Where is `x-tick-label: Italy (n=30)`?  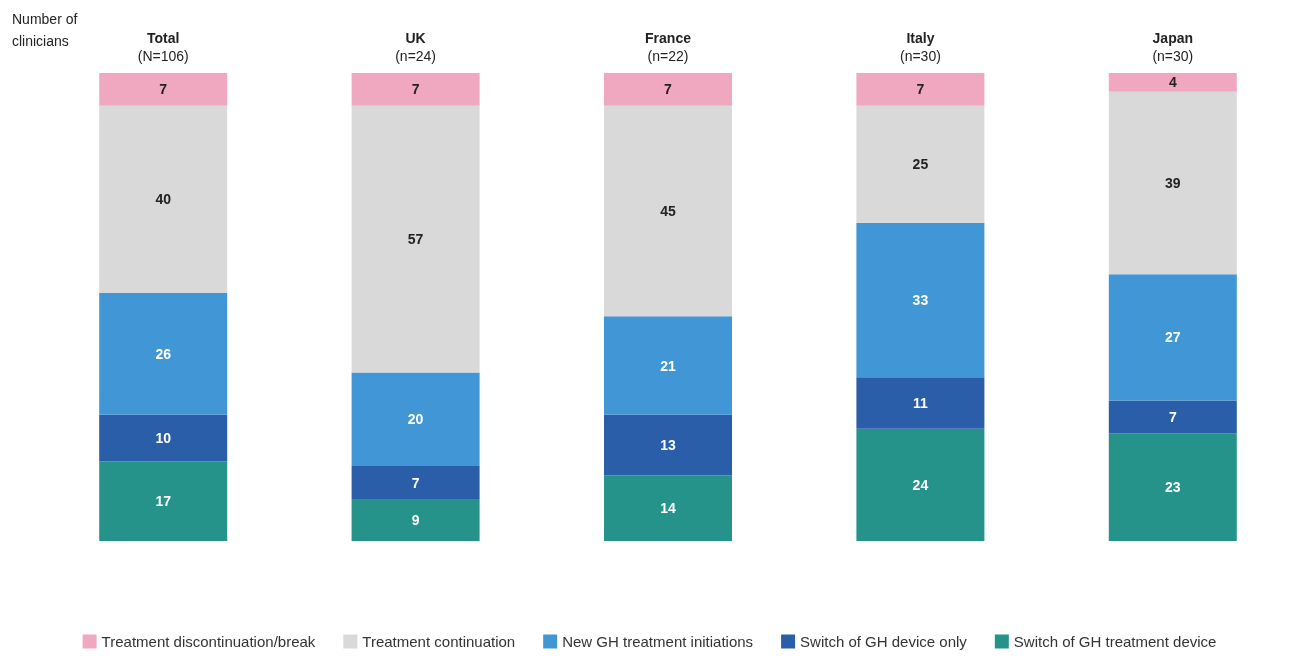
x-tick-label: Italy (n=30) is located at coordinates (920, 47).